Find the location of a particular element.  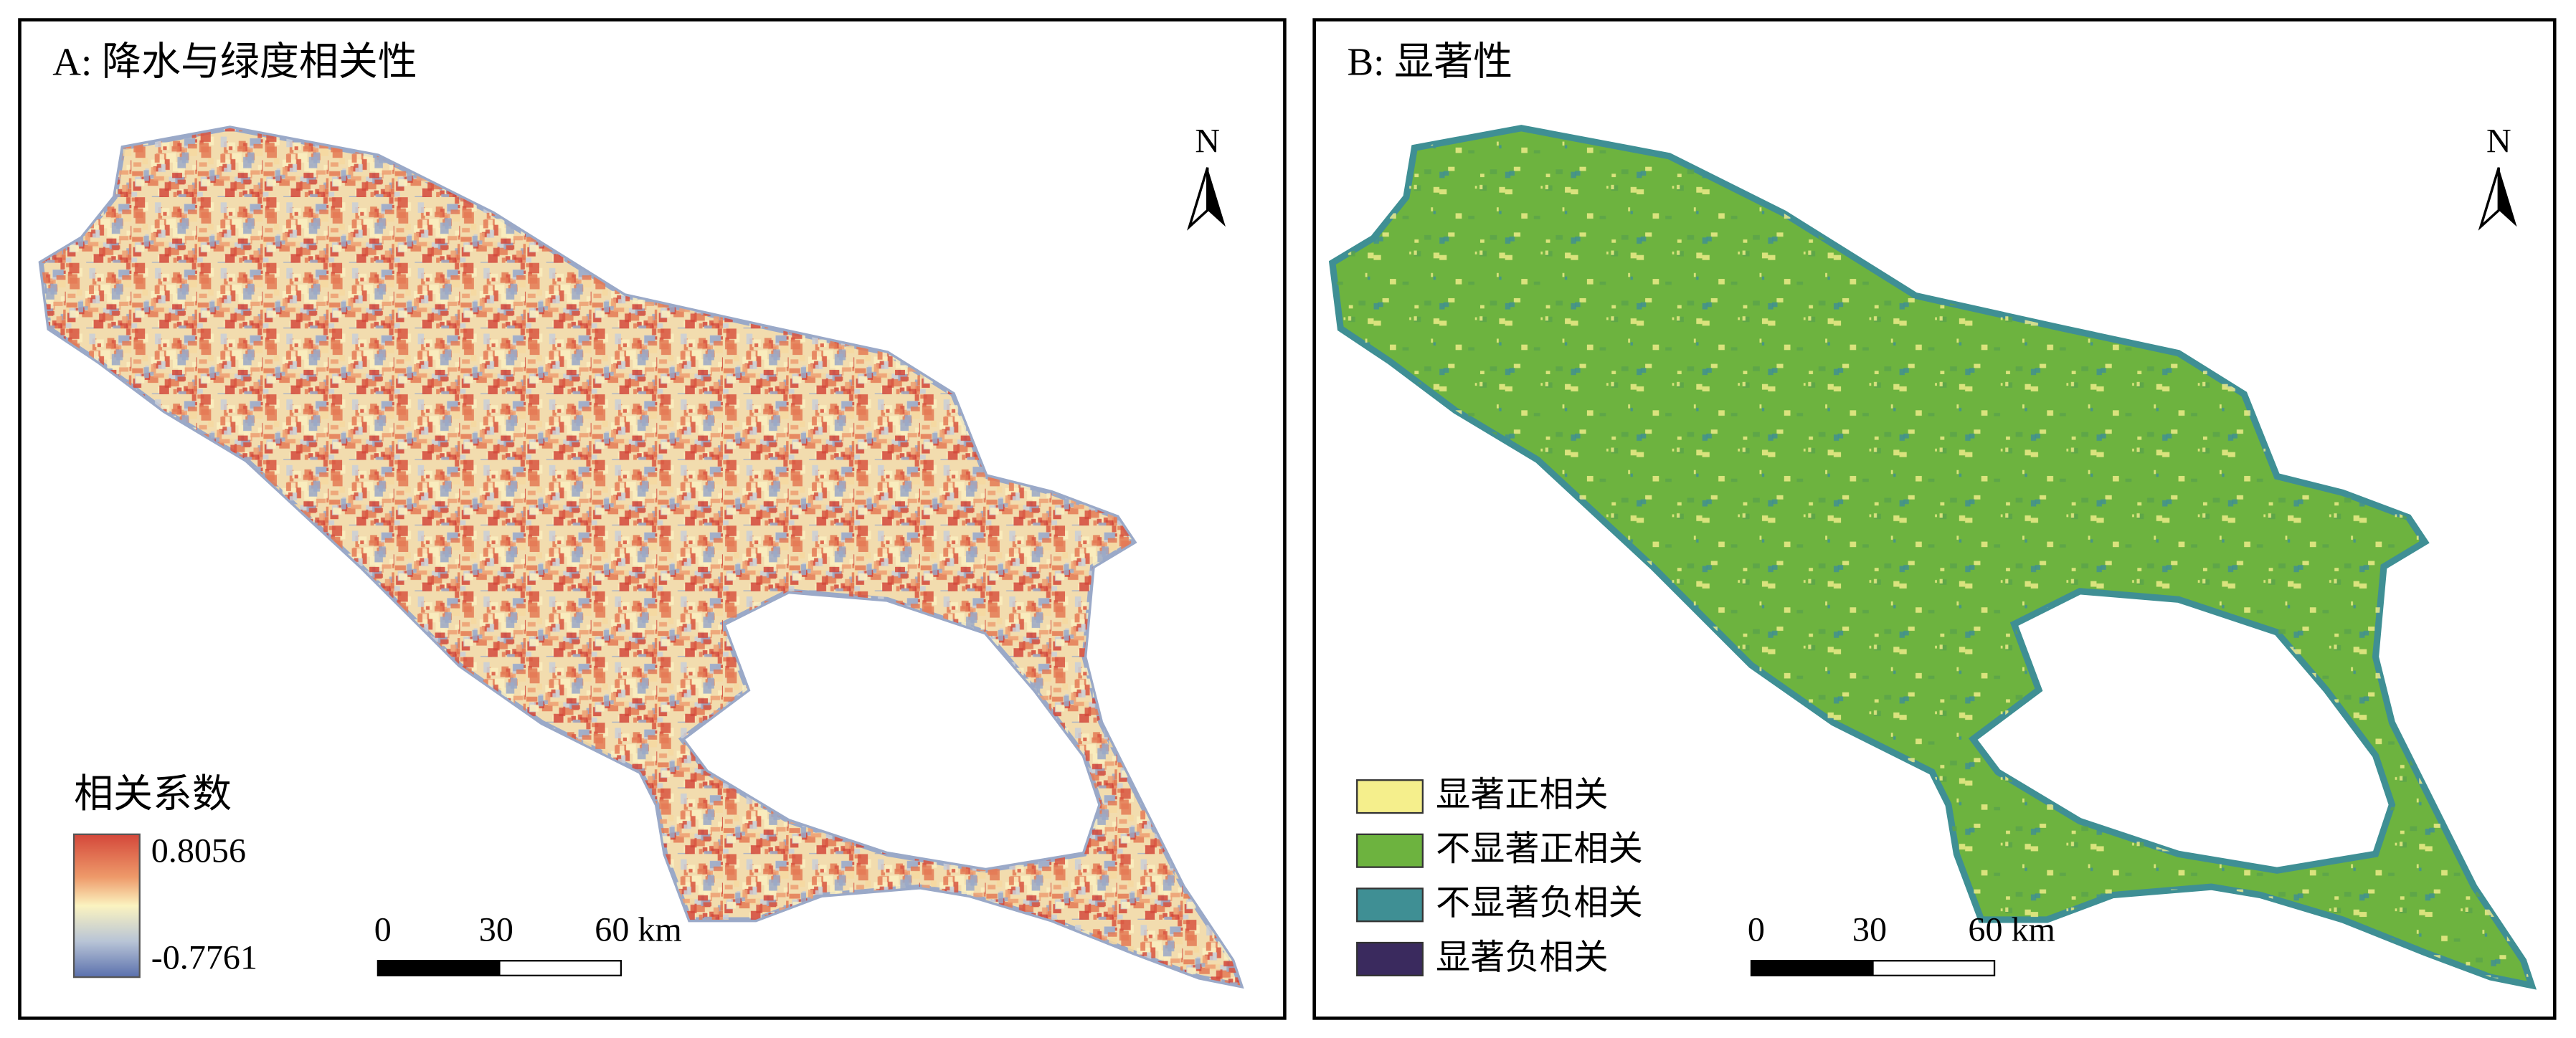

legend-label: 不显著正相关 is located at coordinates (1539, 849).